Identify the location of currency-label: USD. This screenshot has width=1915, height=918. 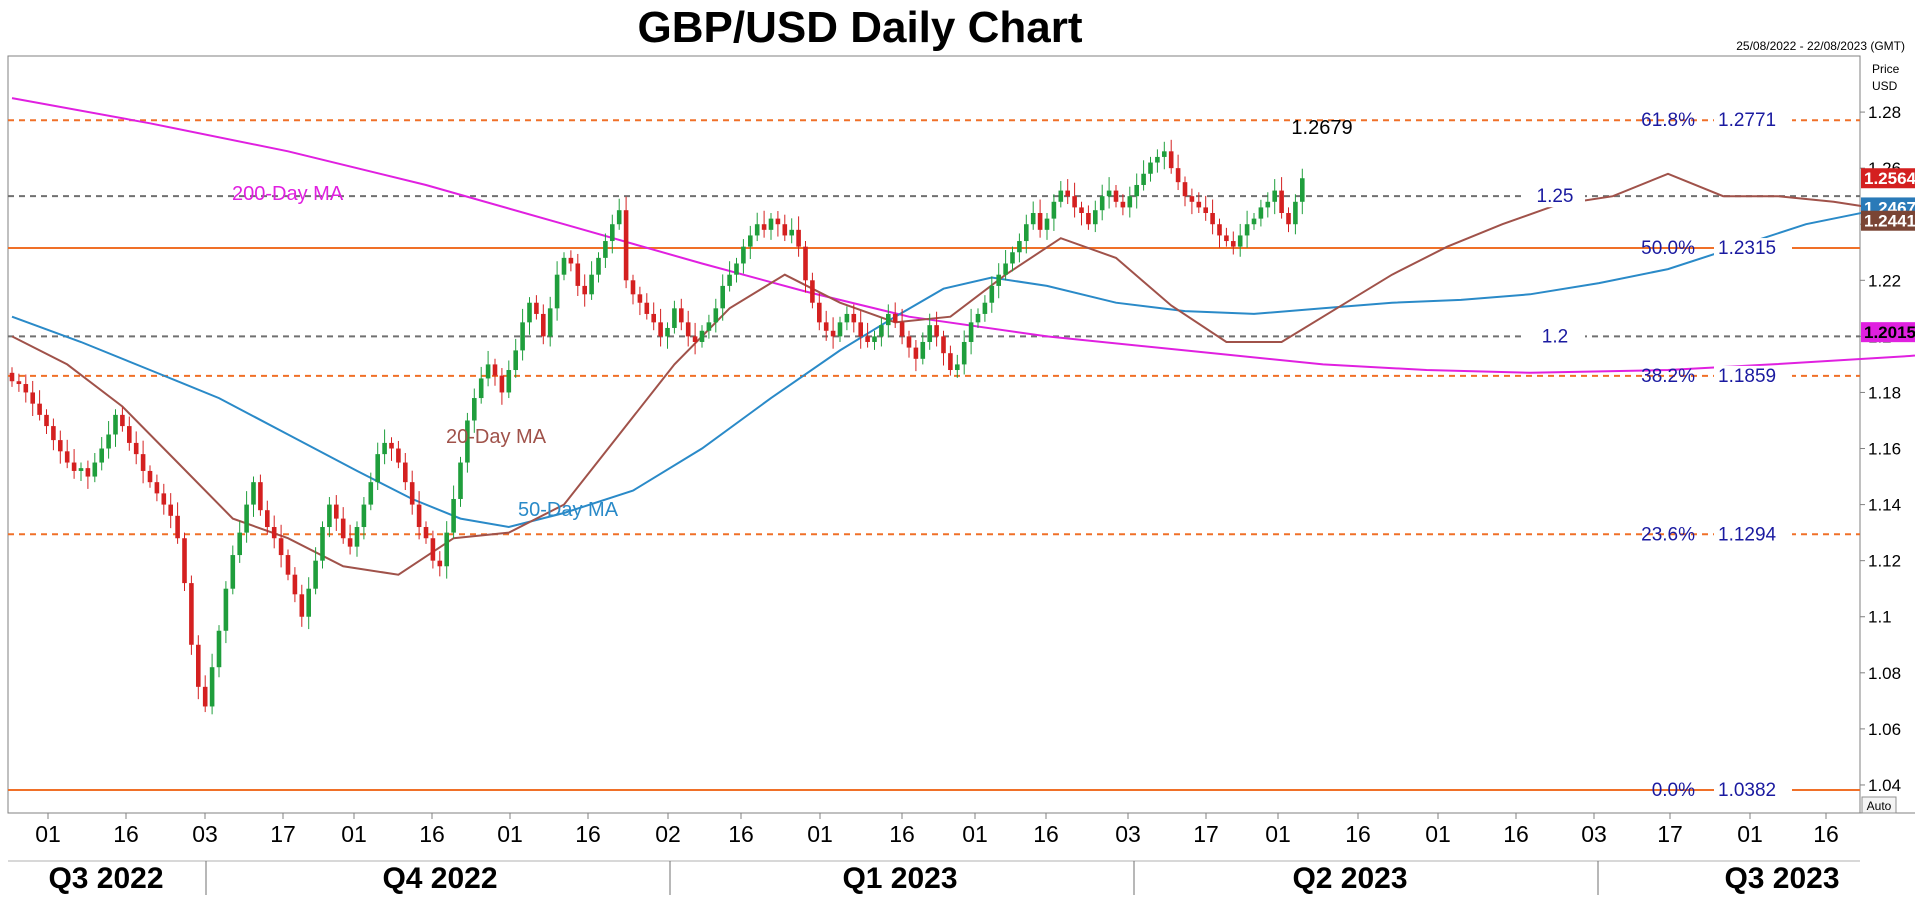
(1885, 86).